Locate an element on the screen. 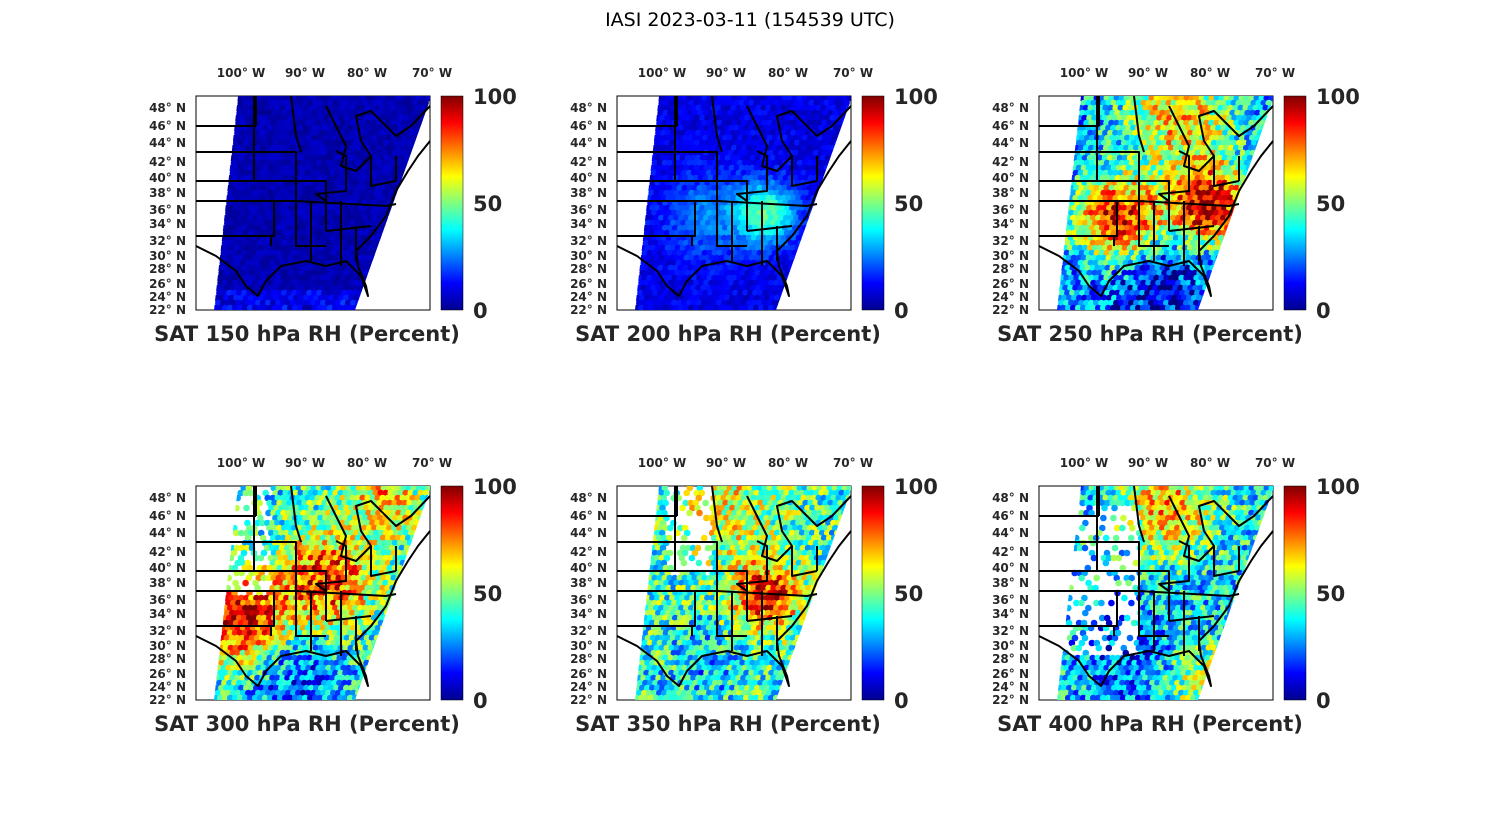  state-border is located at coordinates (246, 166).